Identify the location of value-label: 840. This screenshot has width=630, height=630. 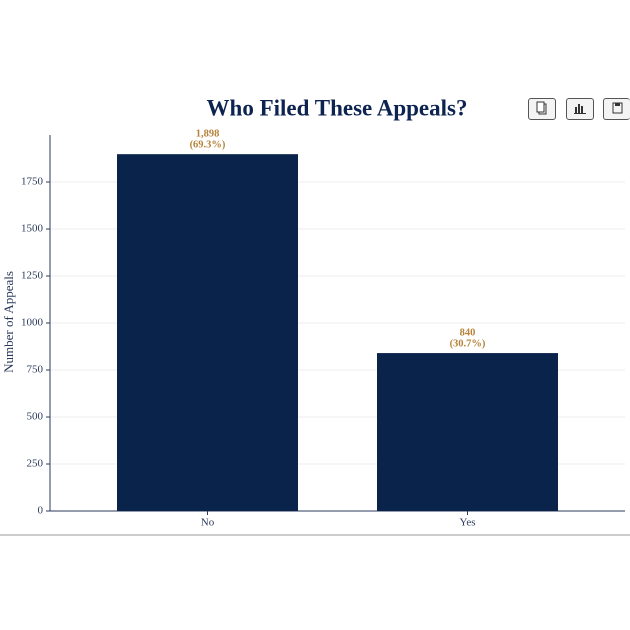
(468, 332).